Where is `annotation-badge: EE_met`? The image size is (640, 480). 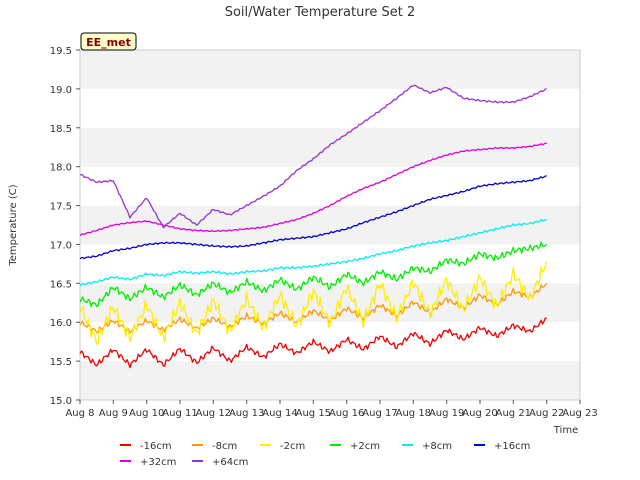
annotation-badge: EE_met is located at coordinates (108, 41).